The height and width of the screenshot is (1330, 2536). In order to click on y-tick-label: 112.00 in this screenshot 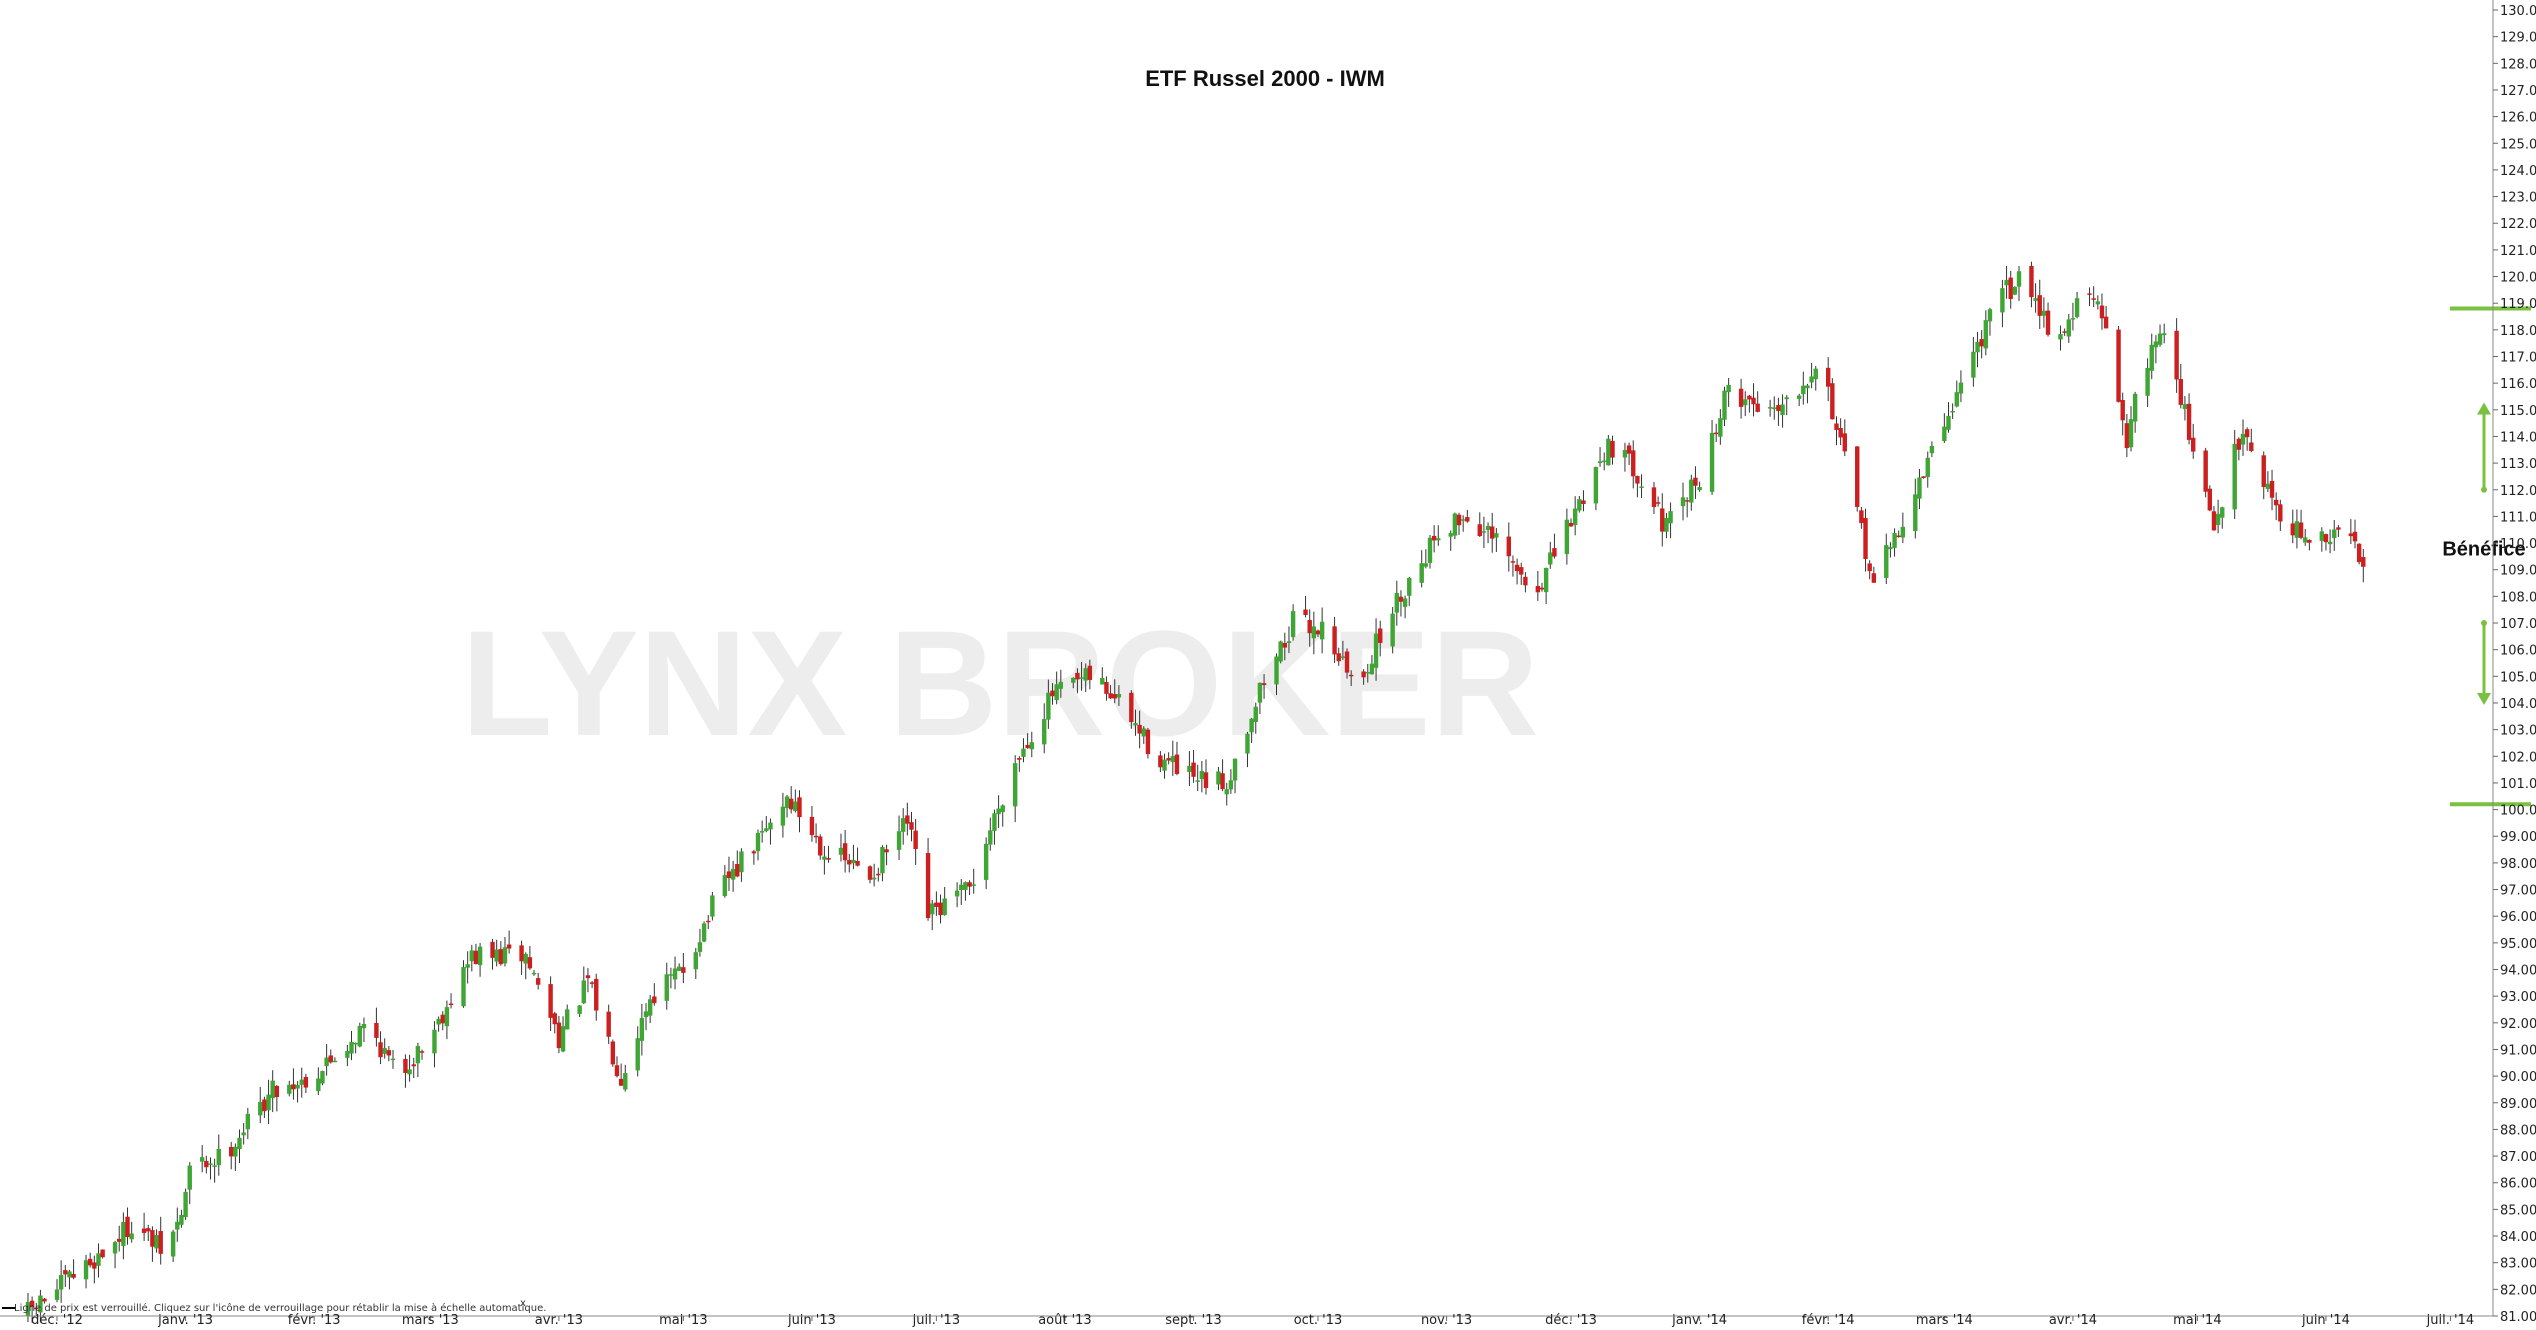, I will do `click(2518, 491)`.